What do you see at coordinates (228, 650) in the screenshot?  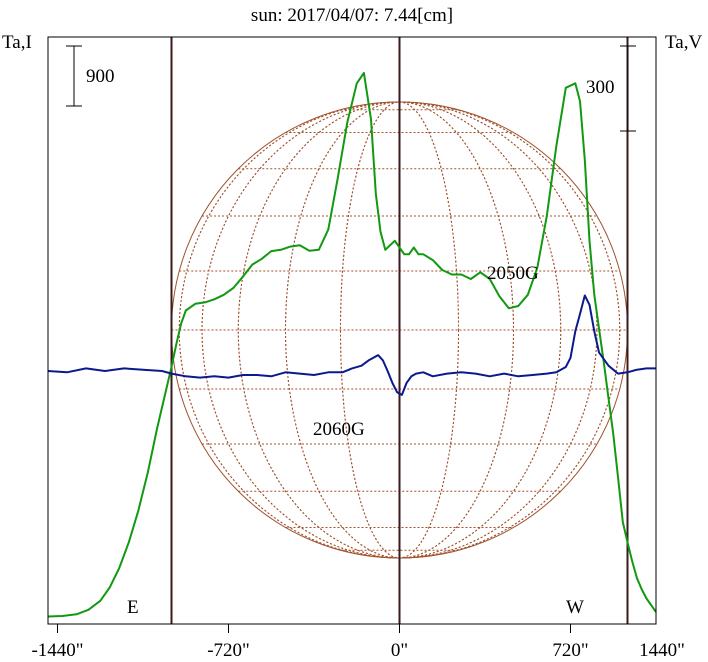 I see `x-tick-label: -720"` at bounding box center [228, 650].